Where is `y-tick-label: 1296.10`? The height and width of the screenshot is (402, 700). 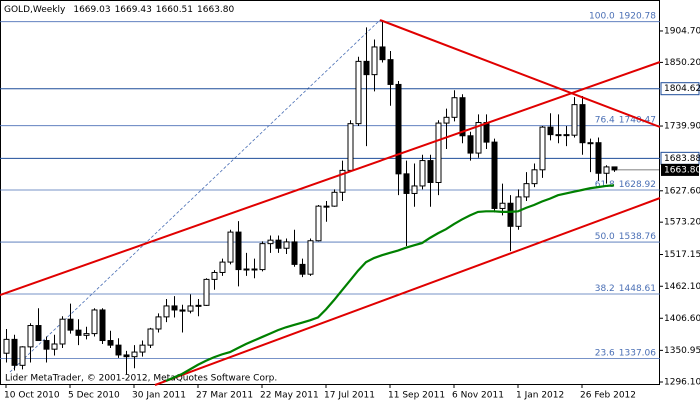 y-tick-label: 1296.10 is located at coordinates (682, 383).